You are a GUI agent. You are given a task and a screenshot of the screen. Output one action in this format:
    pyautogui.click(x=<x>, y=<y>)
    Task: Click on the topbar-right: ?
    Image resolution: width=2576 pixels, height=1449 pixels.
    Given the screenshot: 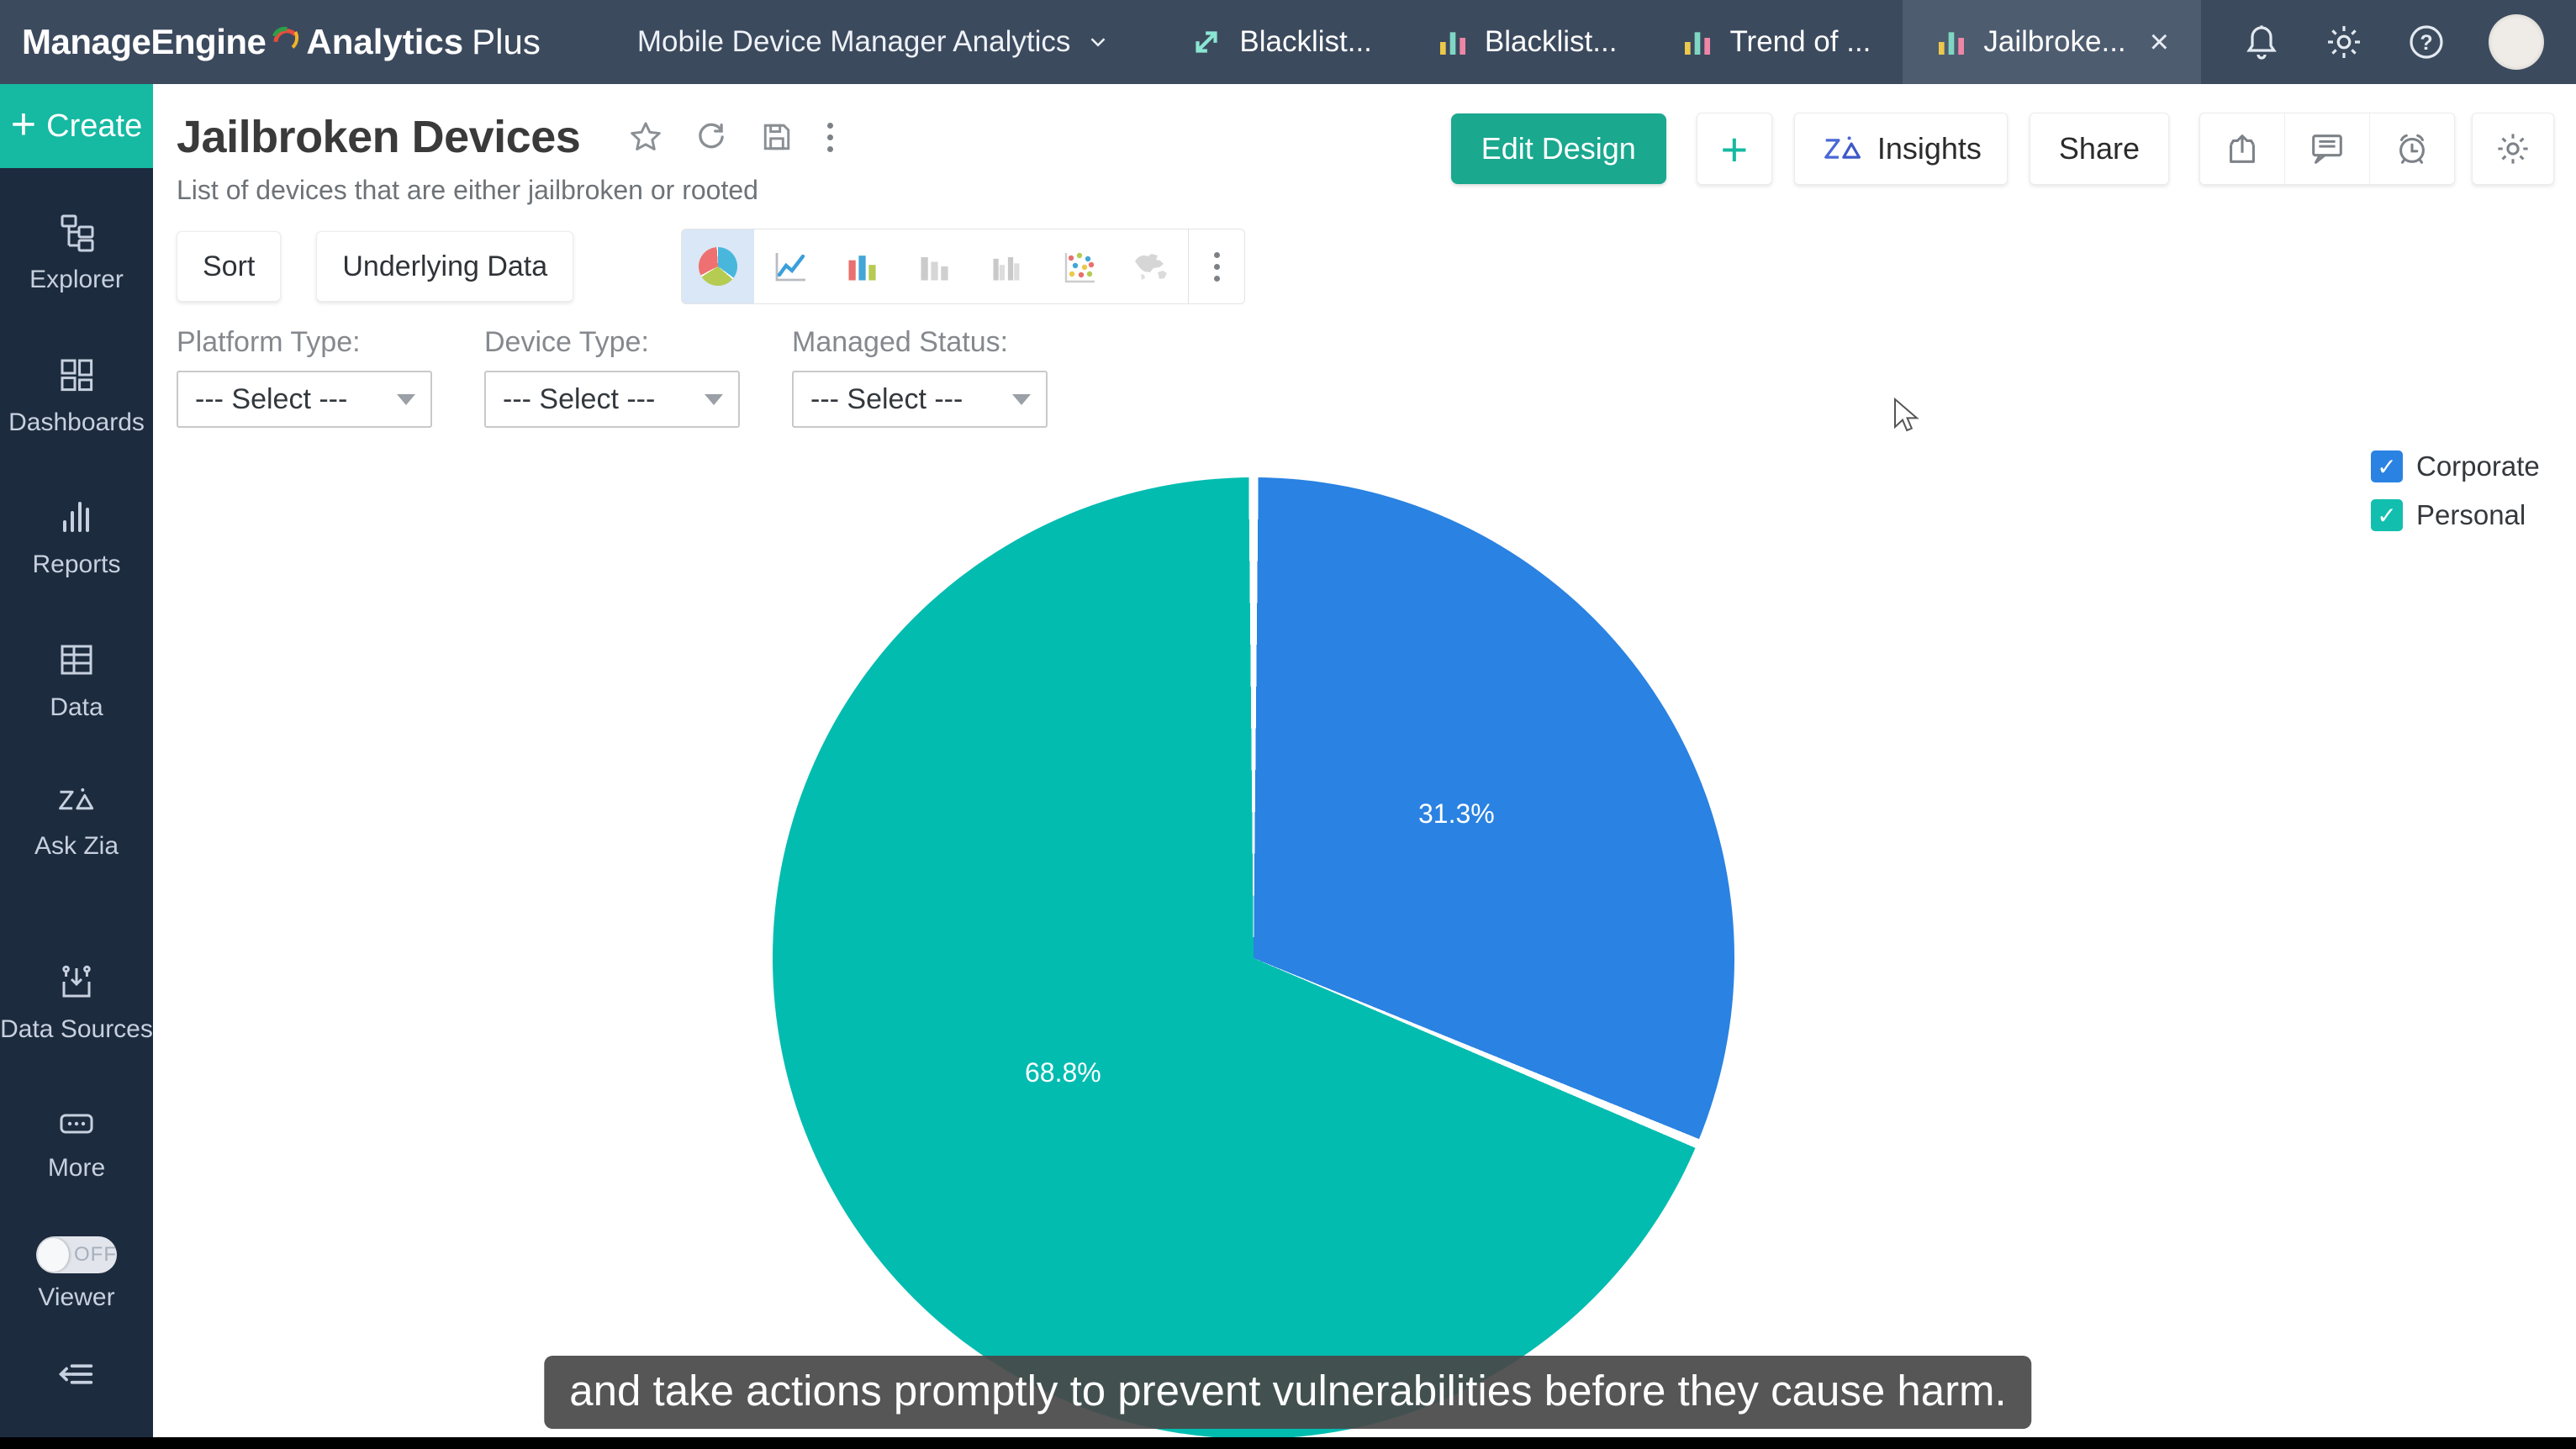 What is the action you would take?
    pyautogui.click(x=2392, y=42)
    